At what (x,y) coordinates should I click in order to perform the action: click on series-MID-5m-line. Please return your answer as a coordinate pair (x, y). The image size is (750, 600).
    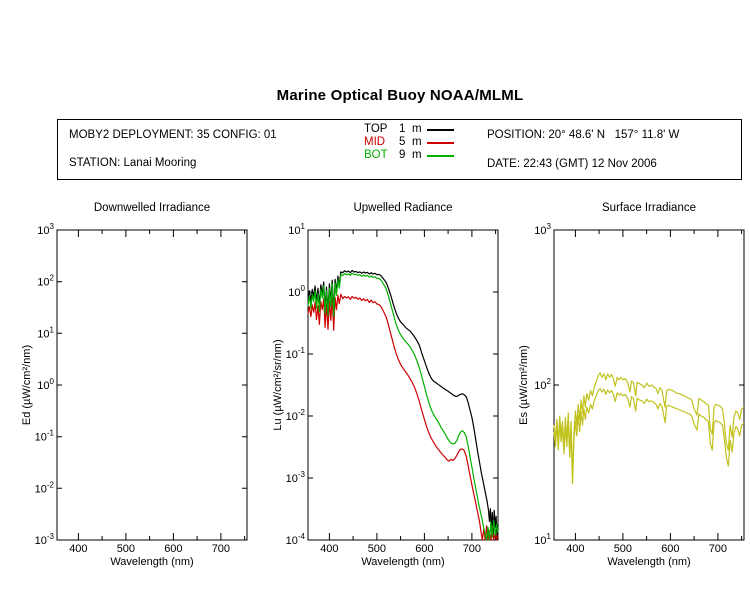
    Looking at the image, I should click on (403, 417).